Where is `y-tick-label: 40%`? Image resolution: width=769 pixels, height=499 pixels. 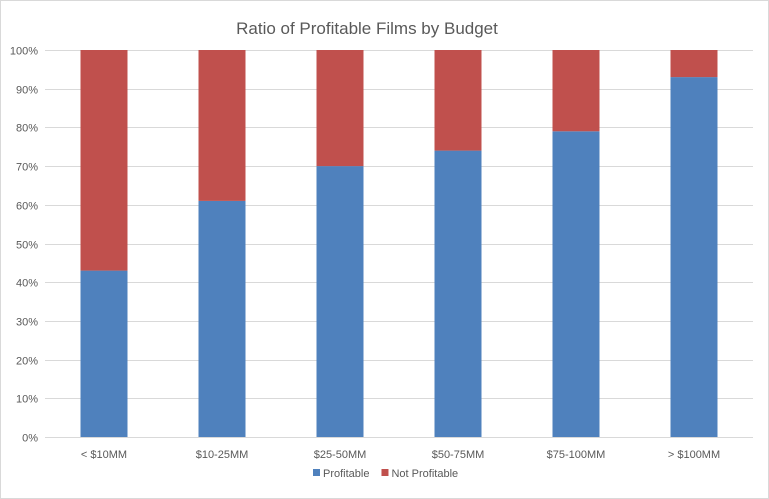 y-tick-label: 40% is located at coordinates (27, 284).